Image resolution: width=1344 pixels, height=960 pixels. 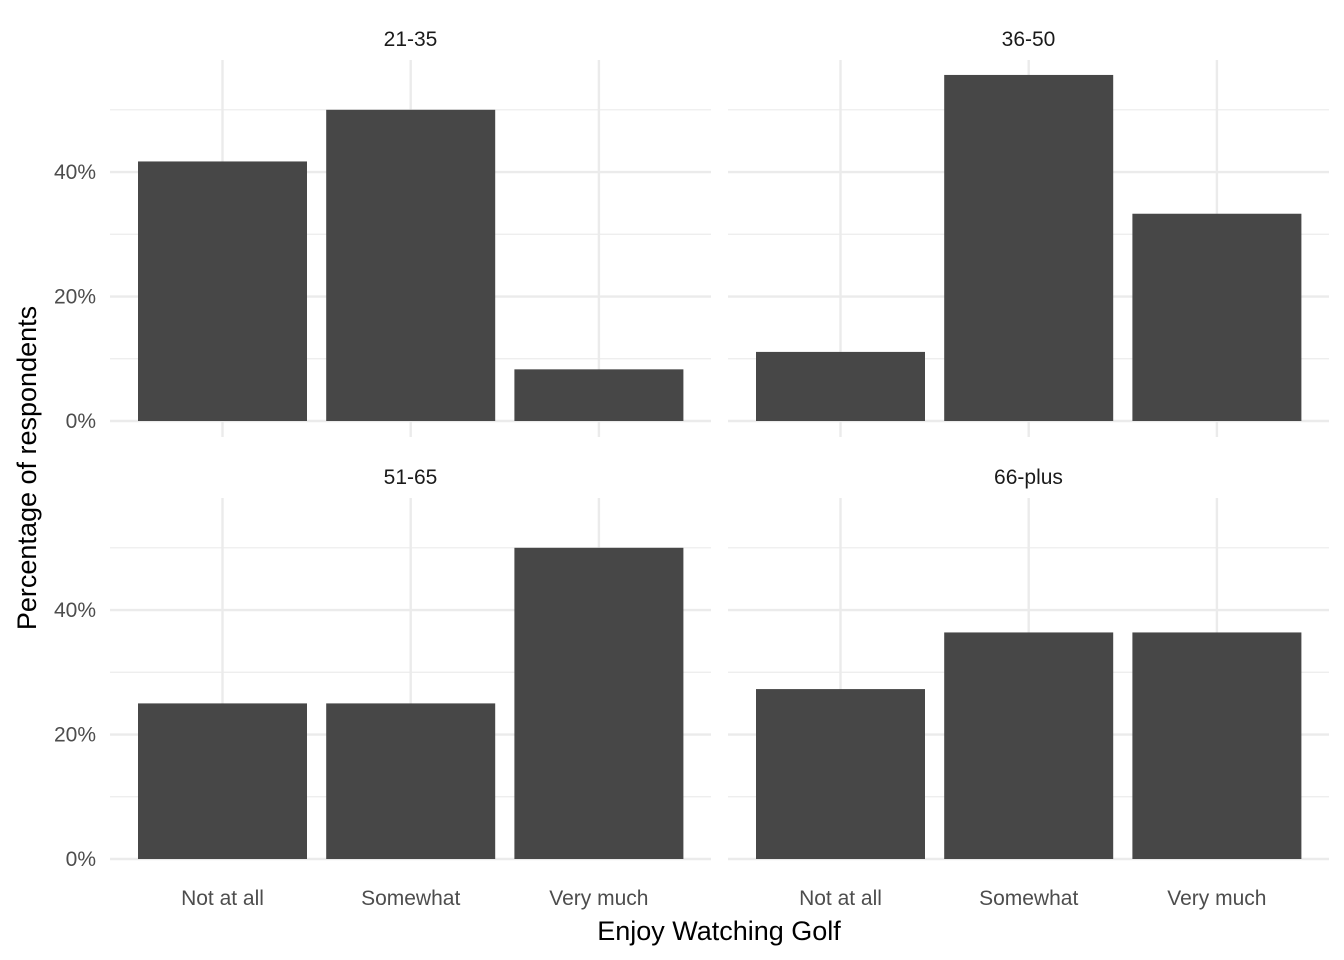 I want to click on x-axis-title: Enjoy Watching Golf, so click(x=719, y=931).